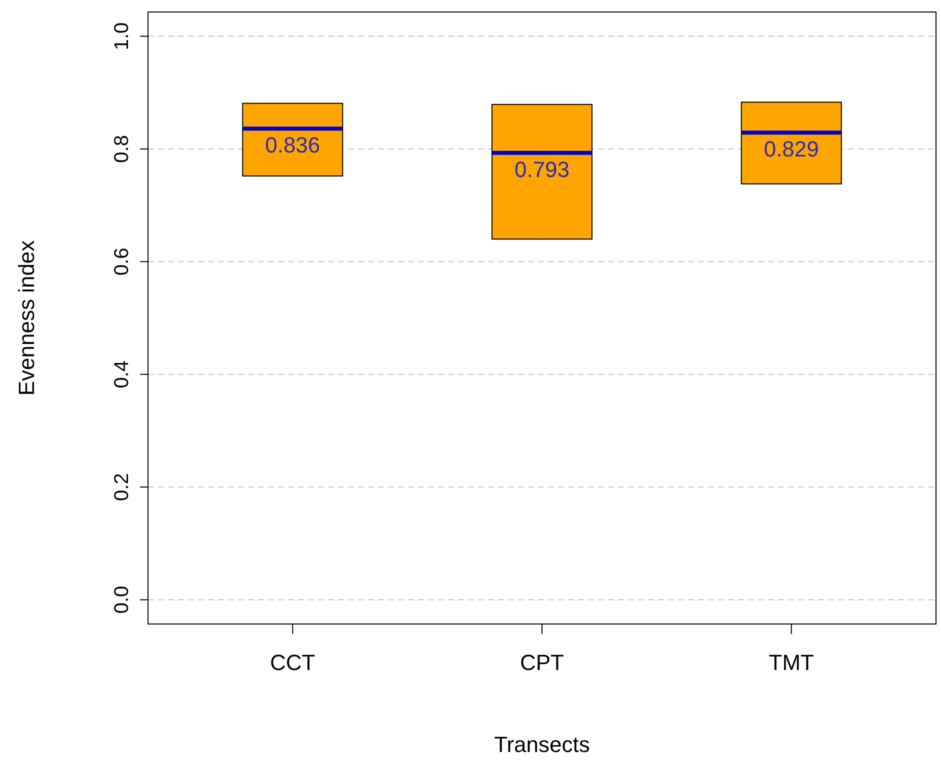 The height and width of the screenshot is (762, 941). What do you see at coordinates (791, 662) in the screenshot?
I see `x-tick-label: TMT` at bounding box center [791, 662].